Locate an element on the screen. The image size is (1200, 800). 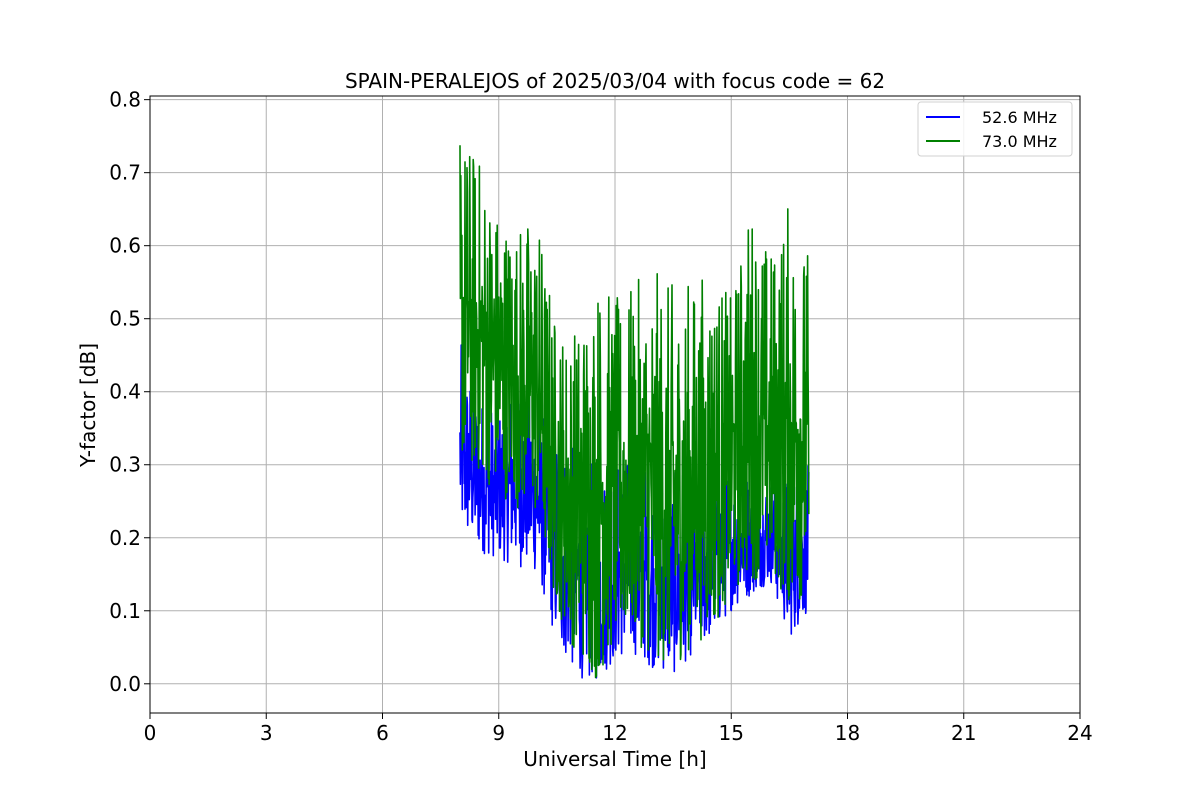
legend-label-73-0: 73.0 MHz is located at coordinates (1019, 141).